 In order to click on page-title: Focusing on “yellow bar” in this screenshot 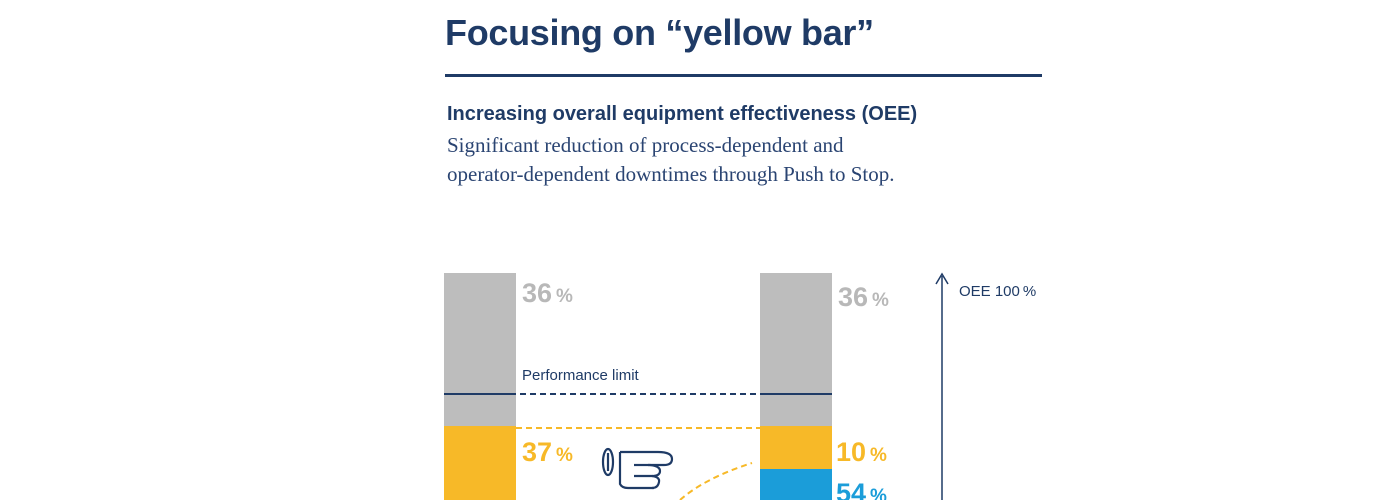, I will do `click(659, 32)`.